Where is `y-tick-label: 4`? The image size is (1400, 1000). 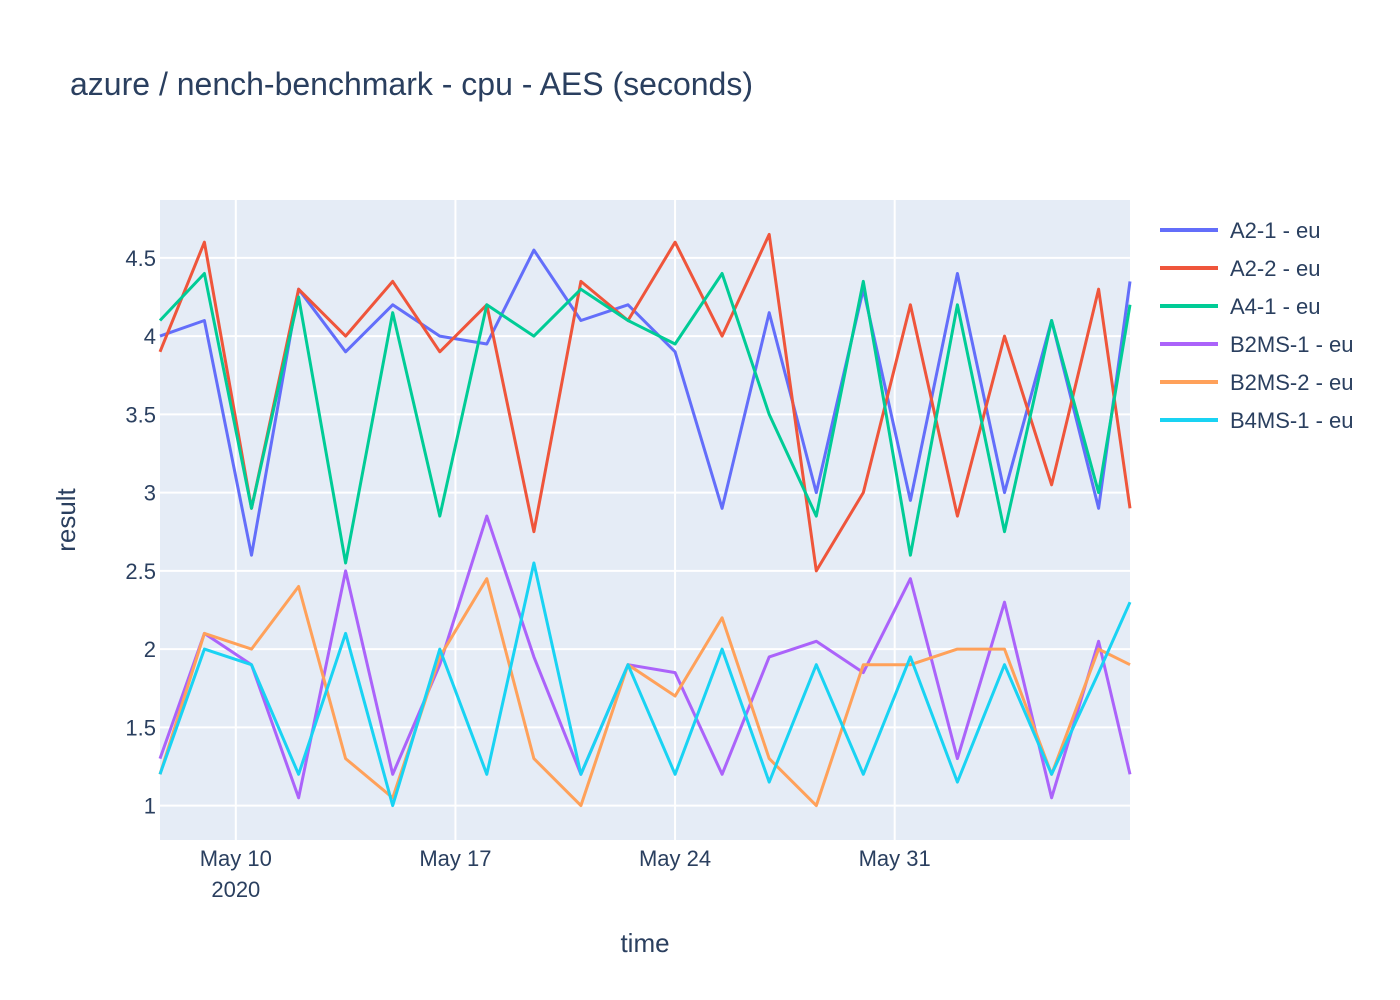 y-tick-label: 4 is located at coordinates (150, 336).